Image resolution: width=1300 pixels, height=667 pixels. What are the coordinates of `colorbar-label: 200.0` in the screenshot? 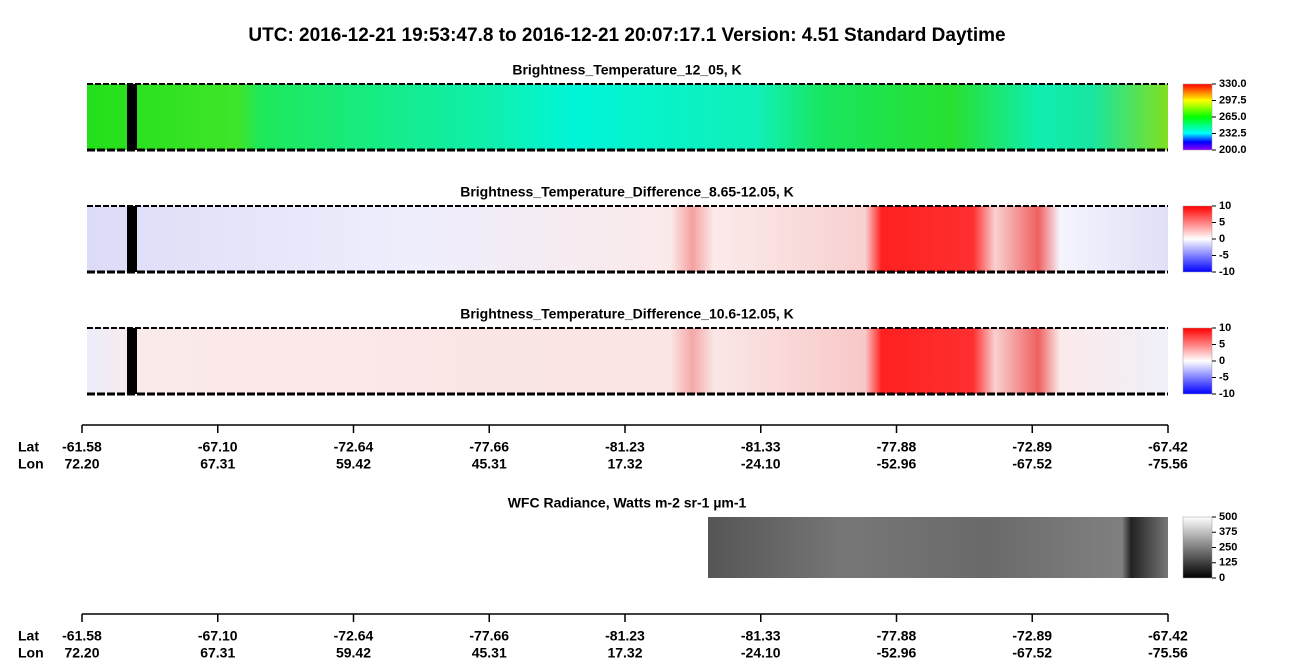 It's located at (1233, 150).